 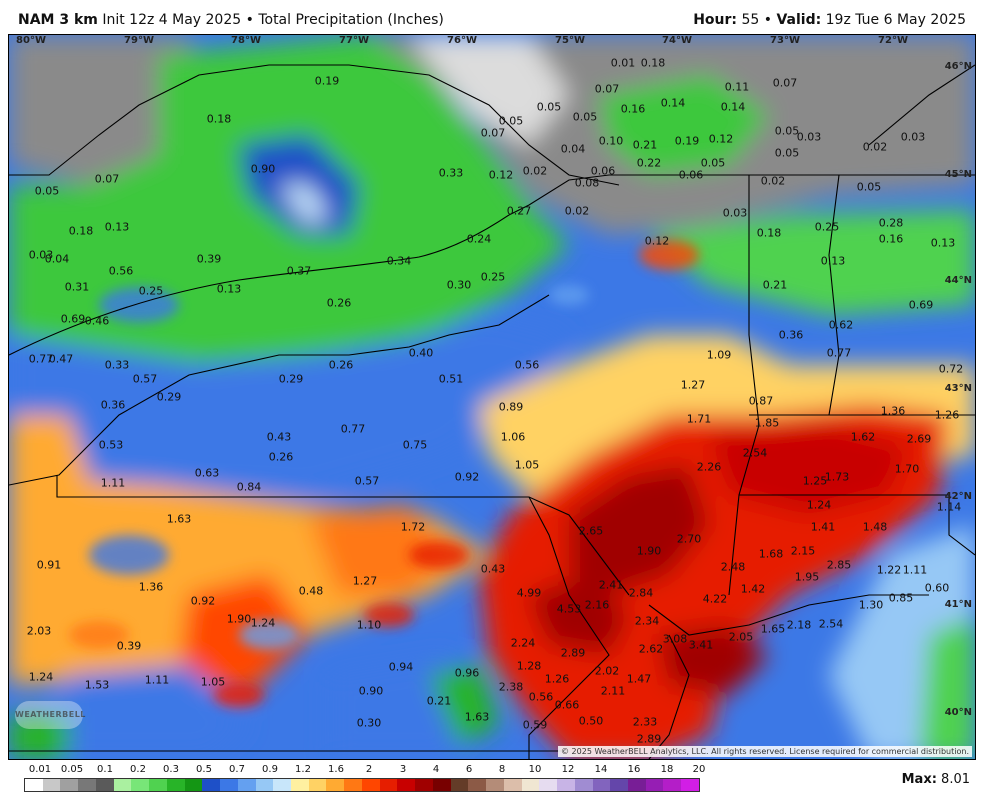 What do you see at coordinates (229, 289) in the screenshot?
I see `precip-value-label: 0.13` at bounding box center [229, 289].